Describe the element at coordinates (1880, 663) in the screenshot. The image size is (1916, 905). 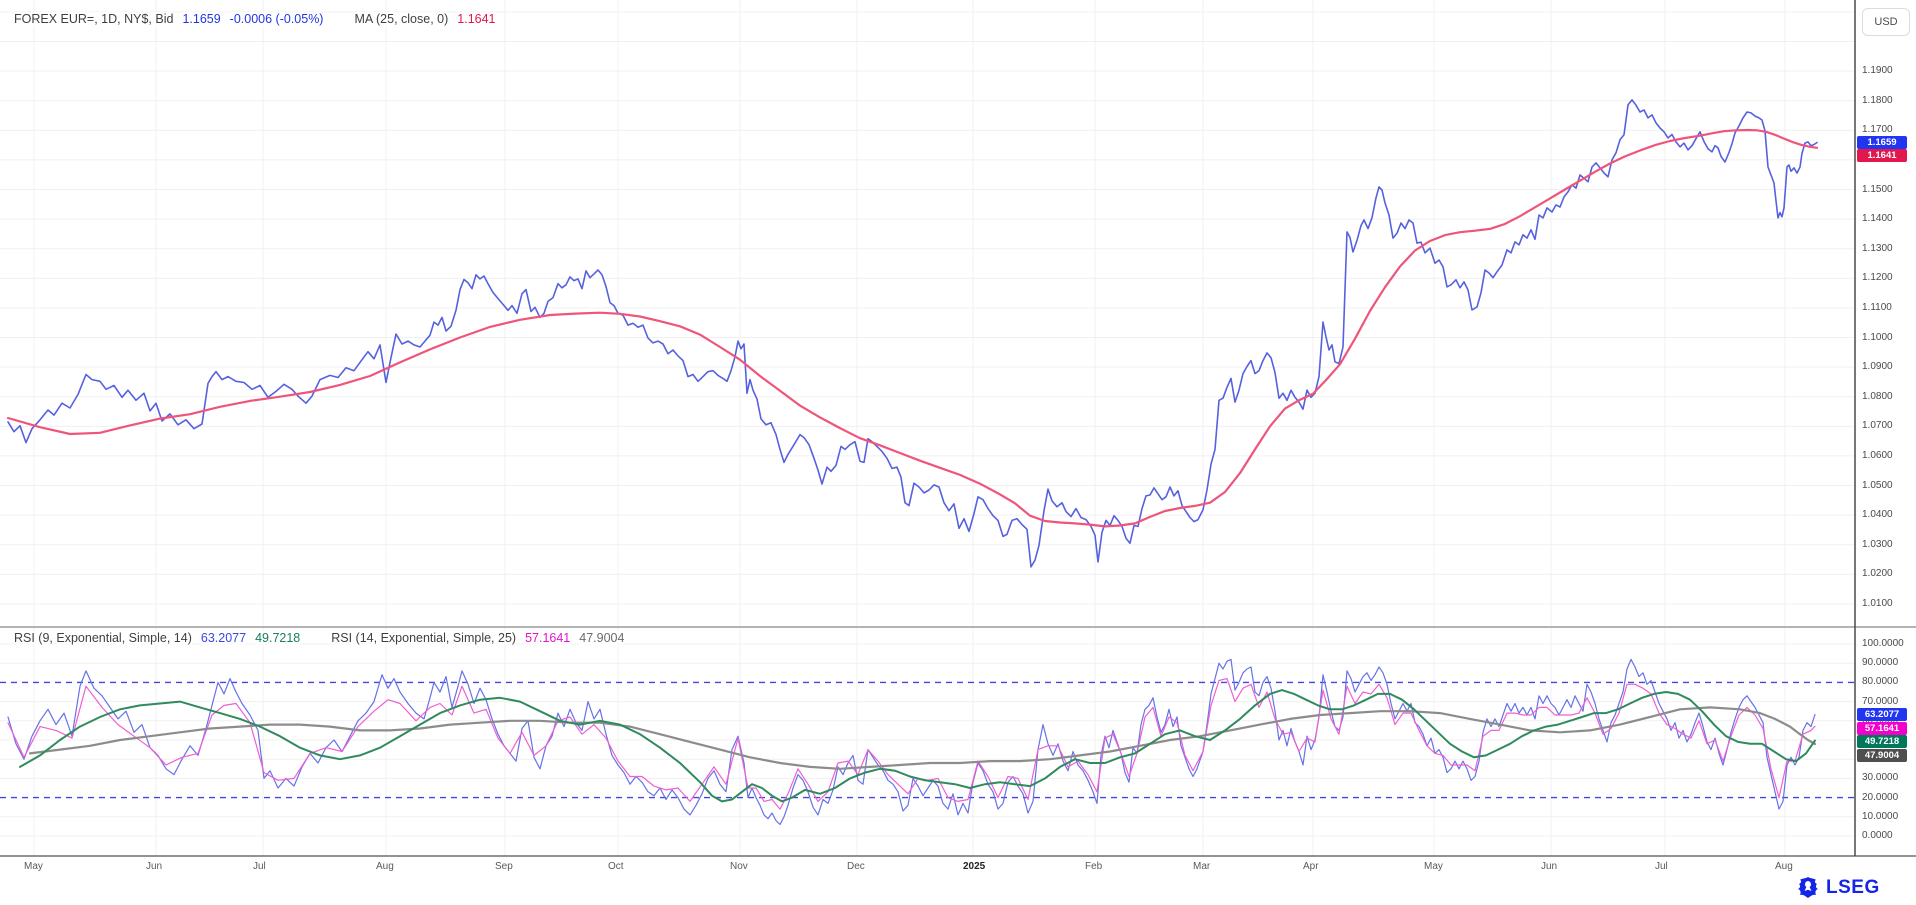
I see `rsi-tick-label: 90.0000` at that location.